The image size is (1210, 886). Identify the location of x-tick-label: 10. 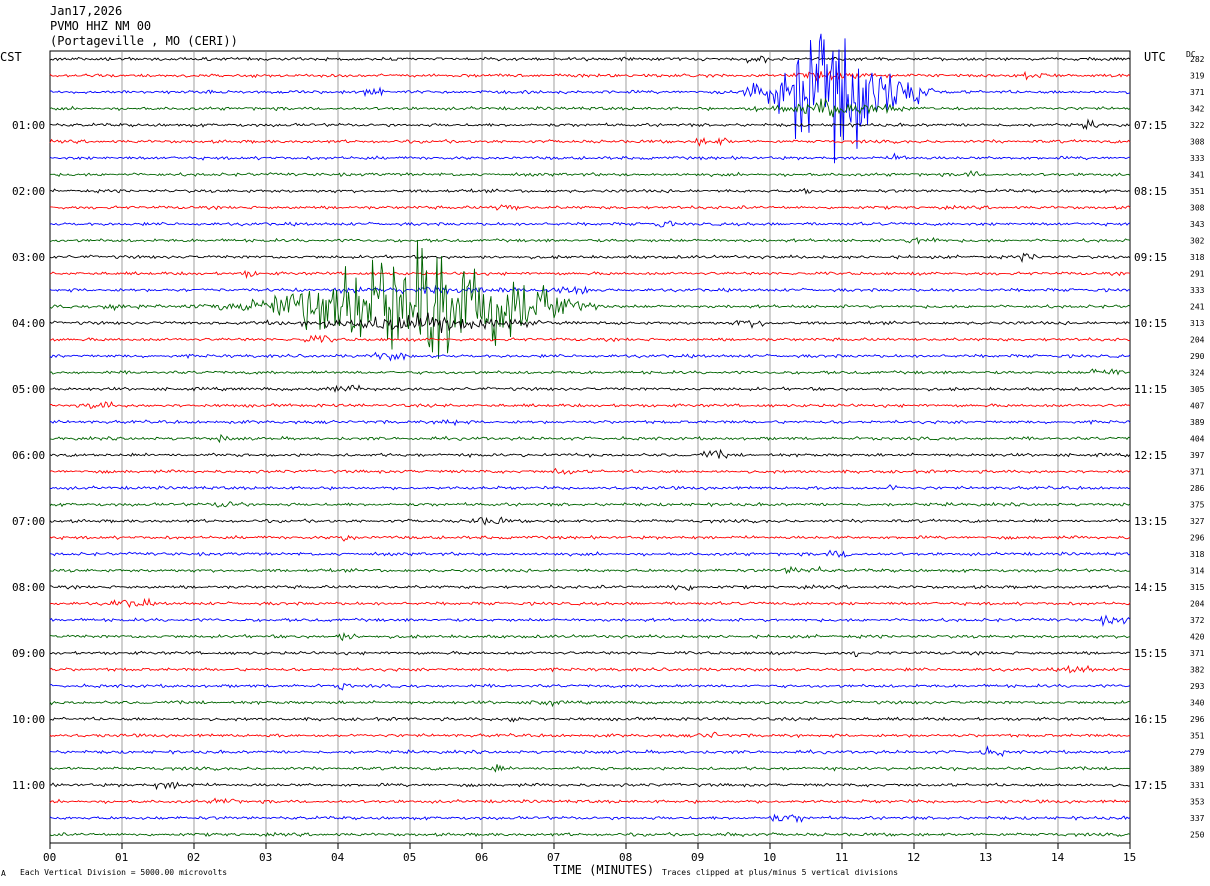
(769, 857).